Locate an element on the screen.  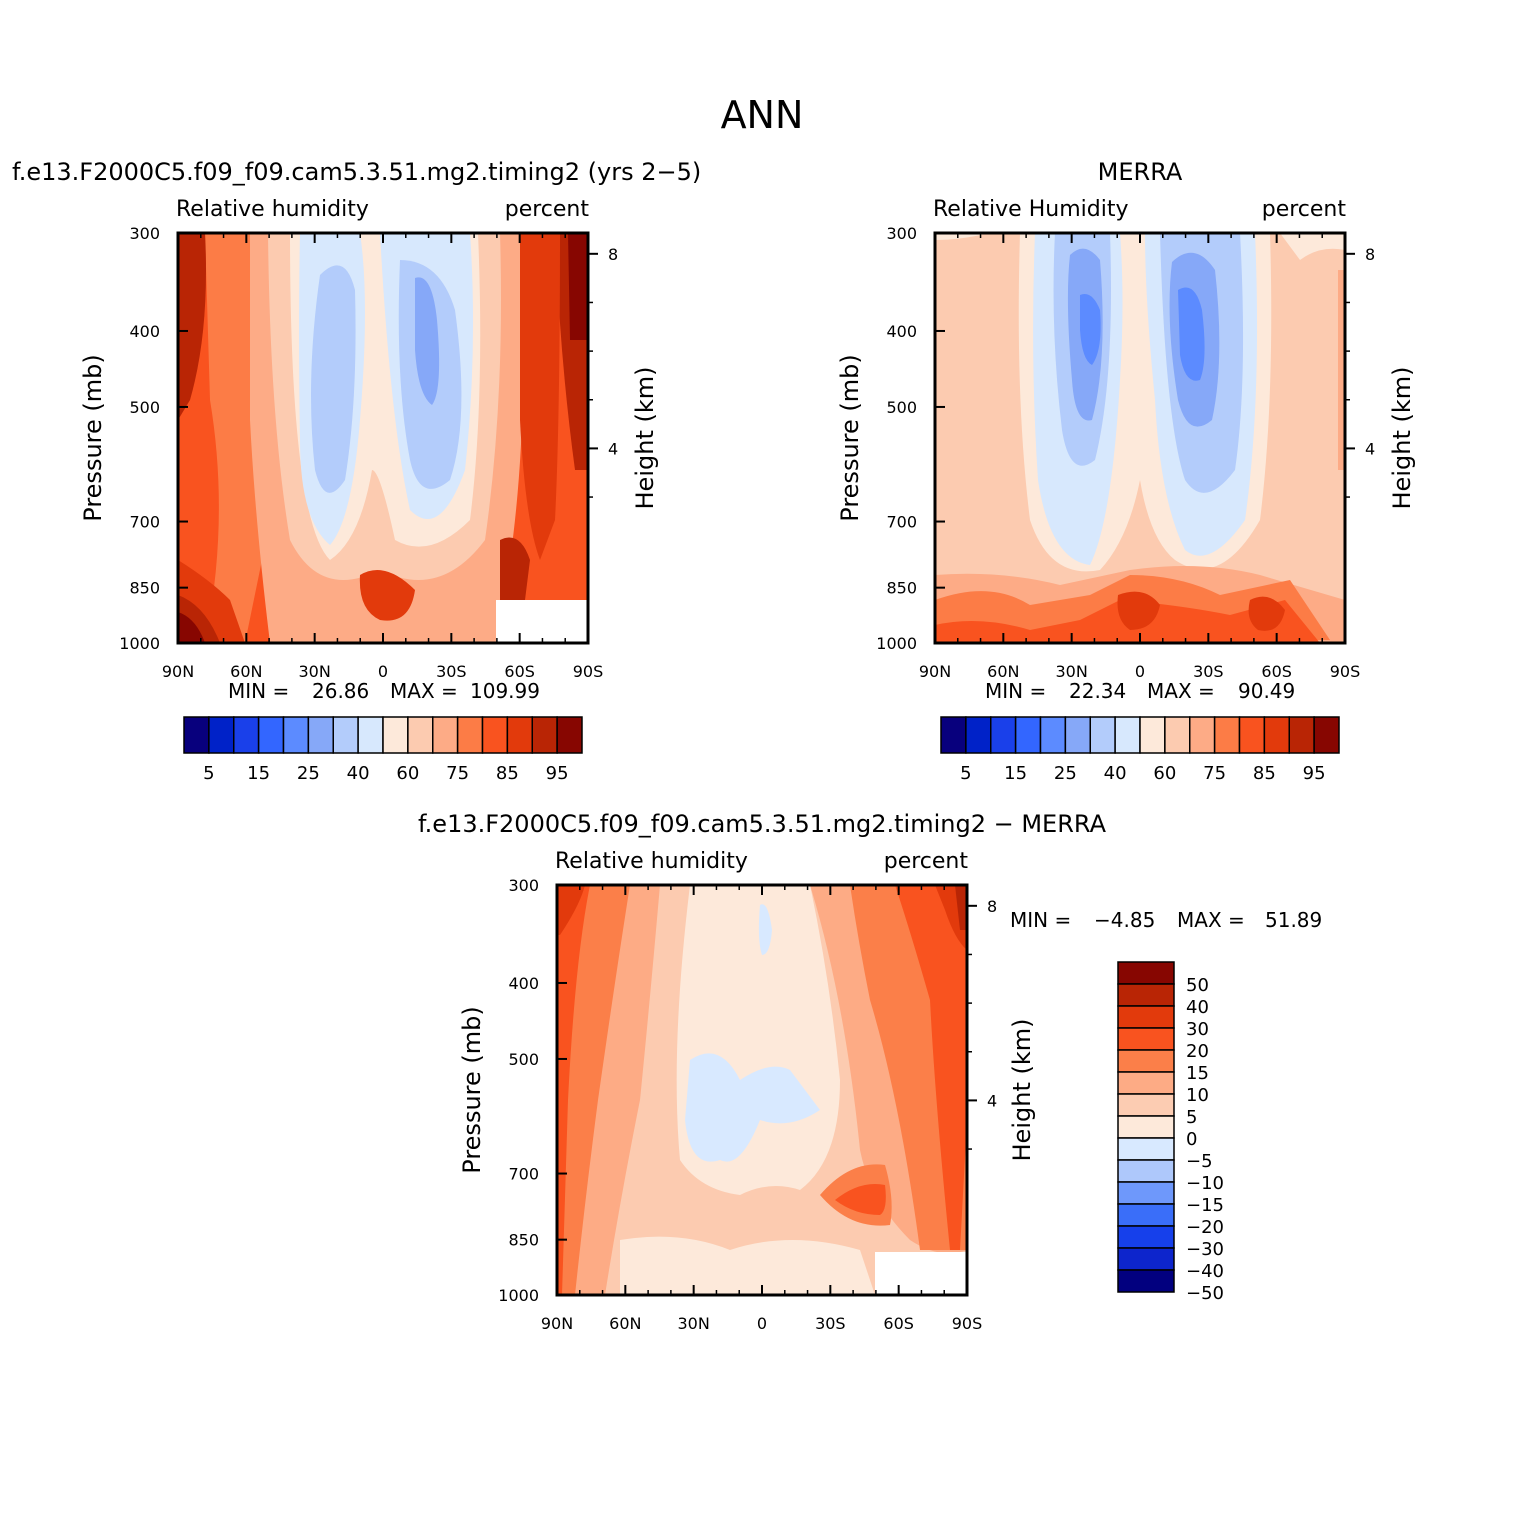
colorbar-label: 95 is located at coordinates (557, 773).